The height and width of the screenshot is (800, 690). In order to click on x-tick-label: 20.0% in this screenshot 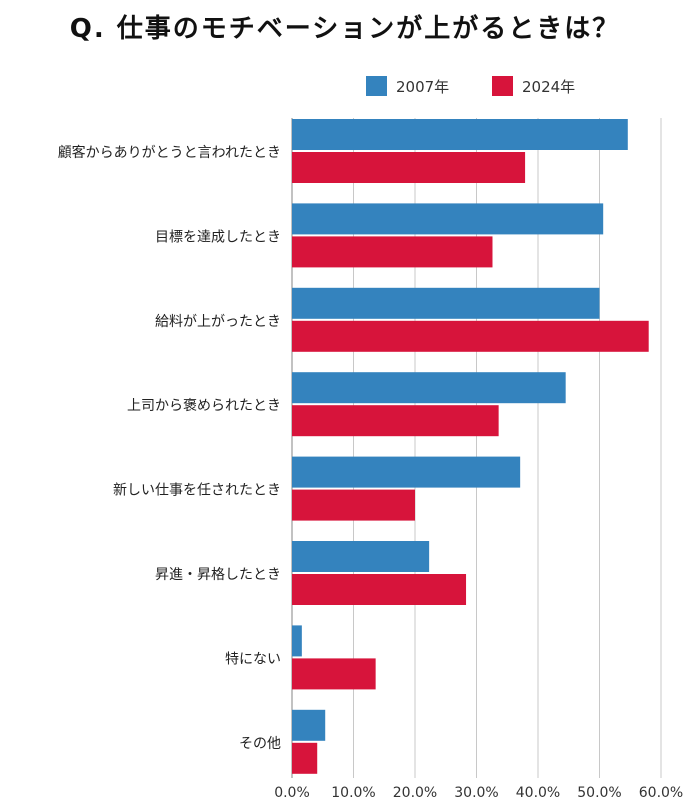, I will do `click(415, 792)`.